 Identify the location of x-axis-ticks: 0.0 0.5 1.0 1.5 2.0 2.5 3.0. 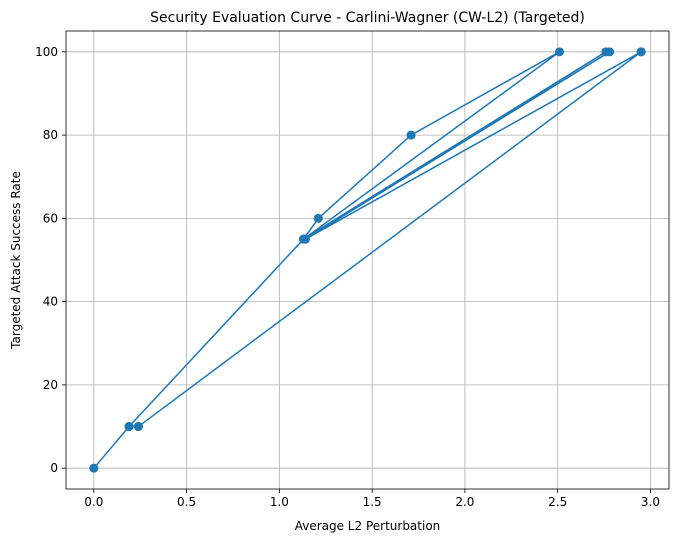
(372, 499).